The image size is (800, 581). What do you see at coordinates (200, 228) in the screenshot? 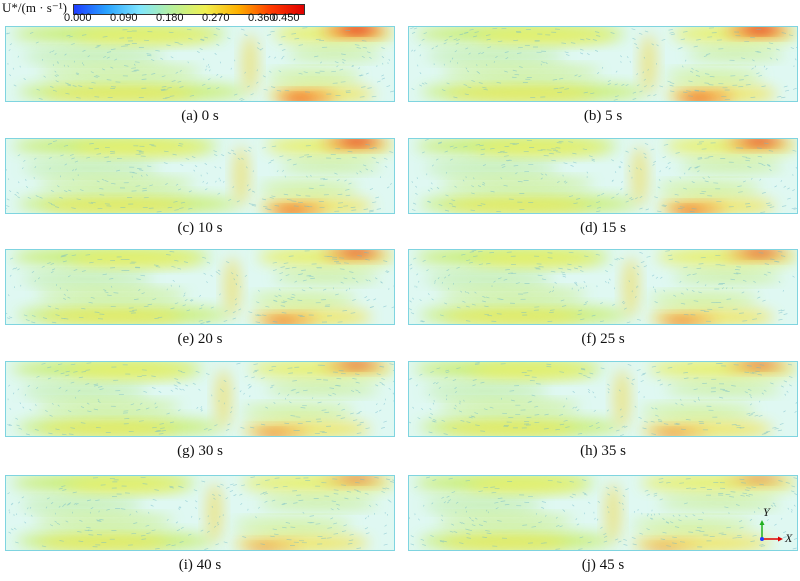
I see `panel-caption: (c) 10 s` at bounding box center [200, 228].